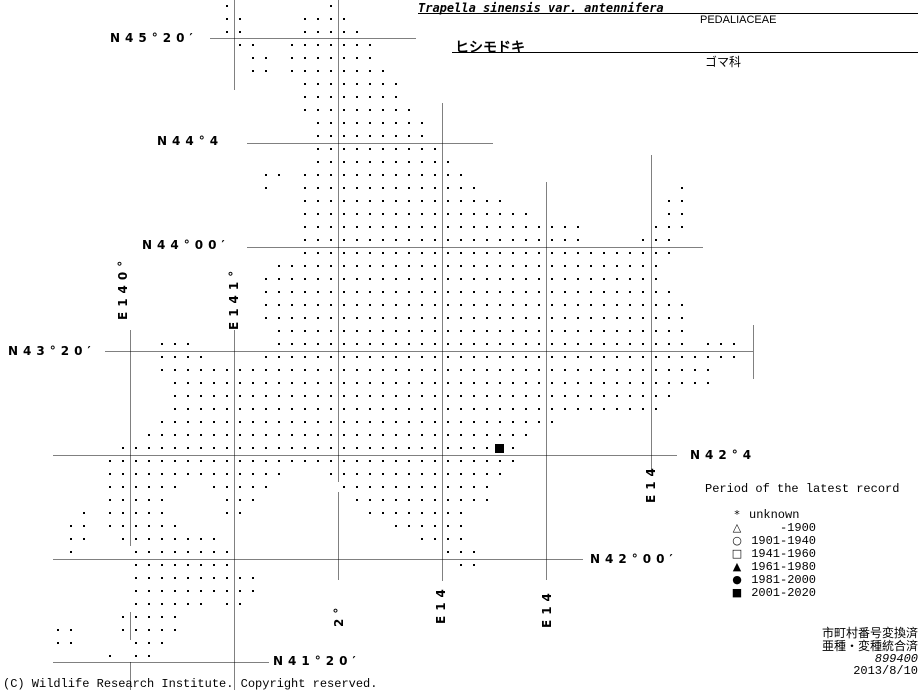 This screenshot has width=923, height=691. Describe the element at coordinates (772, 554) in the screenshot. I see `legend-item: □ 1941-1960` at that location.